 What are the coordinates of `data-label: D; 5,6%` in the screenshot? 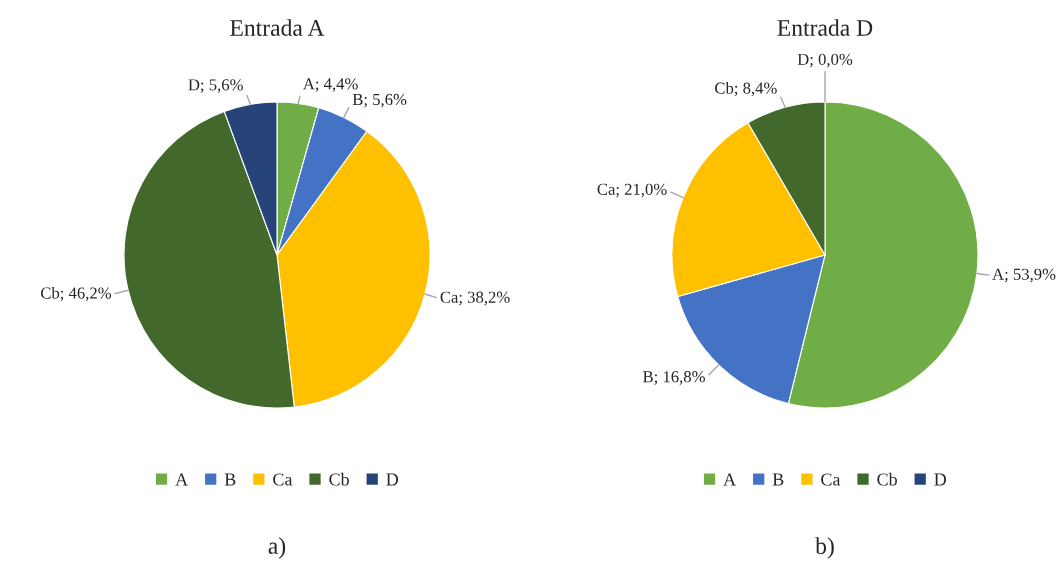 It's located at (215, 86).